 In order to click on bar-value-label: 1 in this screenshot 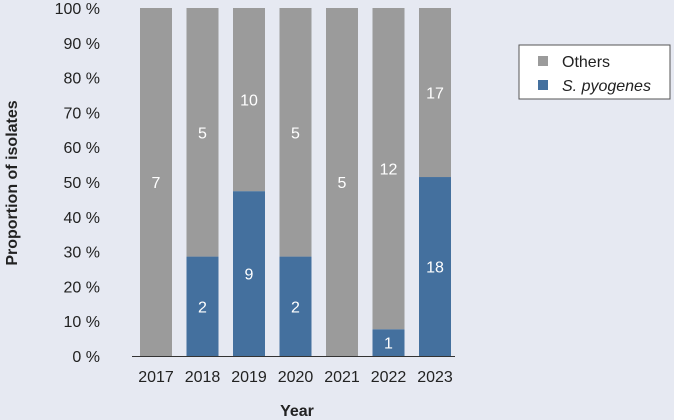, I will do `click(388, 344)`.